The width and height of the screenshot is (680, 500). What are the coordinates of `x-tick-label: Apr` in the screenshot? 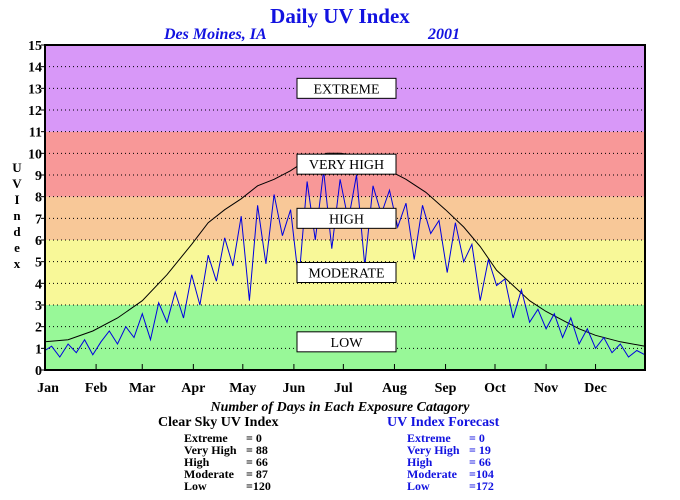 It's located at (193, 388).